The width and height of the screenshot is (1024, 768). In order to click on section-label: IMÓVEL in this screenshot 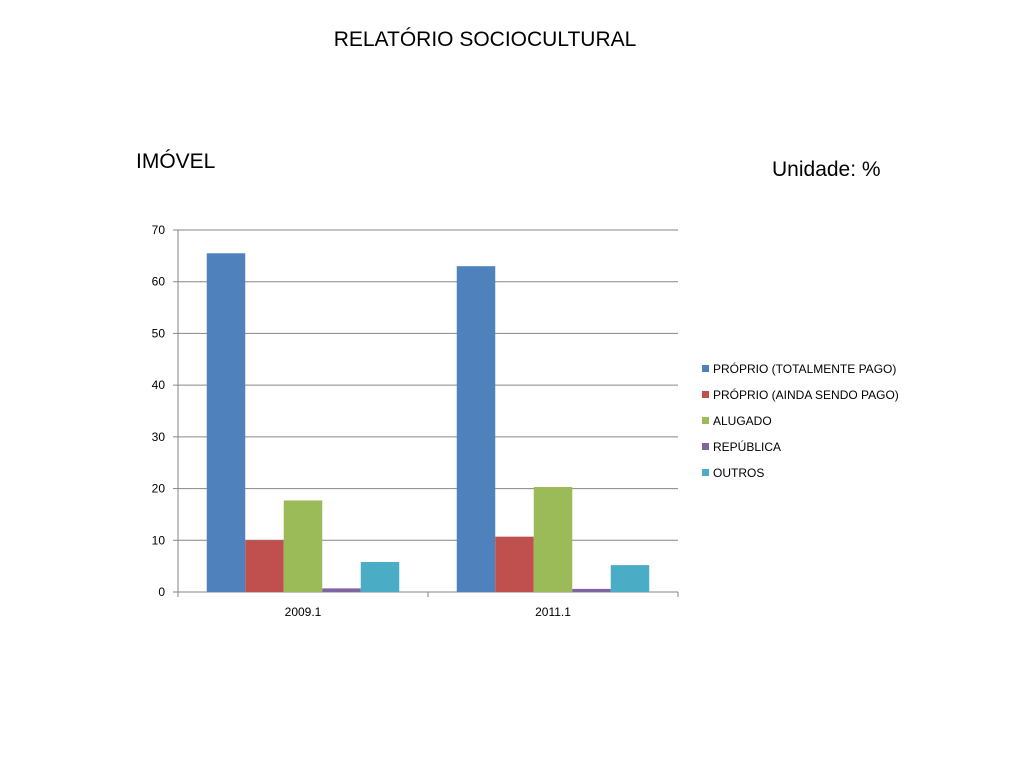, I will do `click(176, 161)`.